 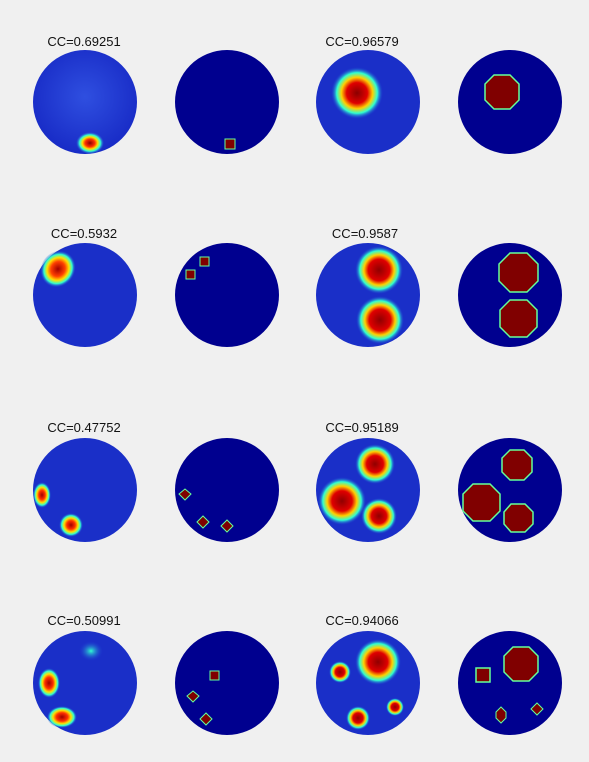 What do you see at coordinates (84, 620) in the screenshot?
I see `cc-label-row4-left: CC=0.50991` at bounding box center [84, 620].